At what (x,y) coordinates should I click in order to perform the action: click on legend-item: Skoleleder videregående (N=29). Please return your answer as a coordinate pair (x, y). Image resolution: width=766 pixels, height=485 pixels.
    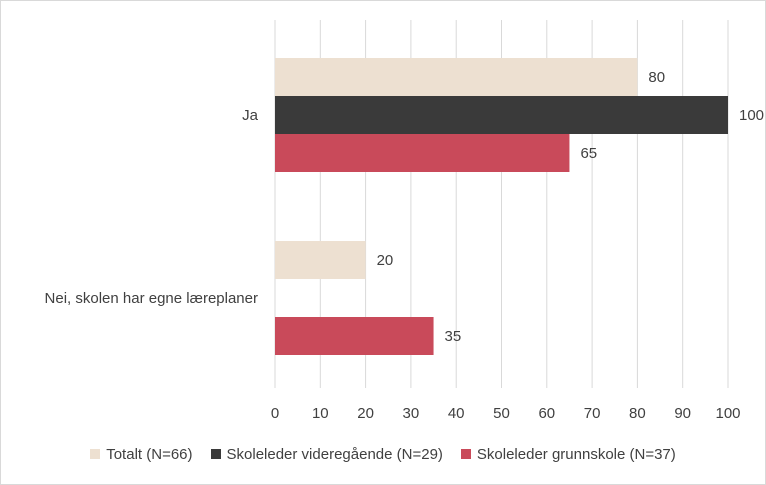
    Looking at the image, I should click on (326, 454).